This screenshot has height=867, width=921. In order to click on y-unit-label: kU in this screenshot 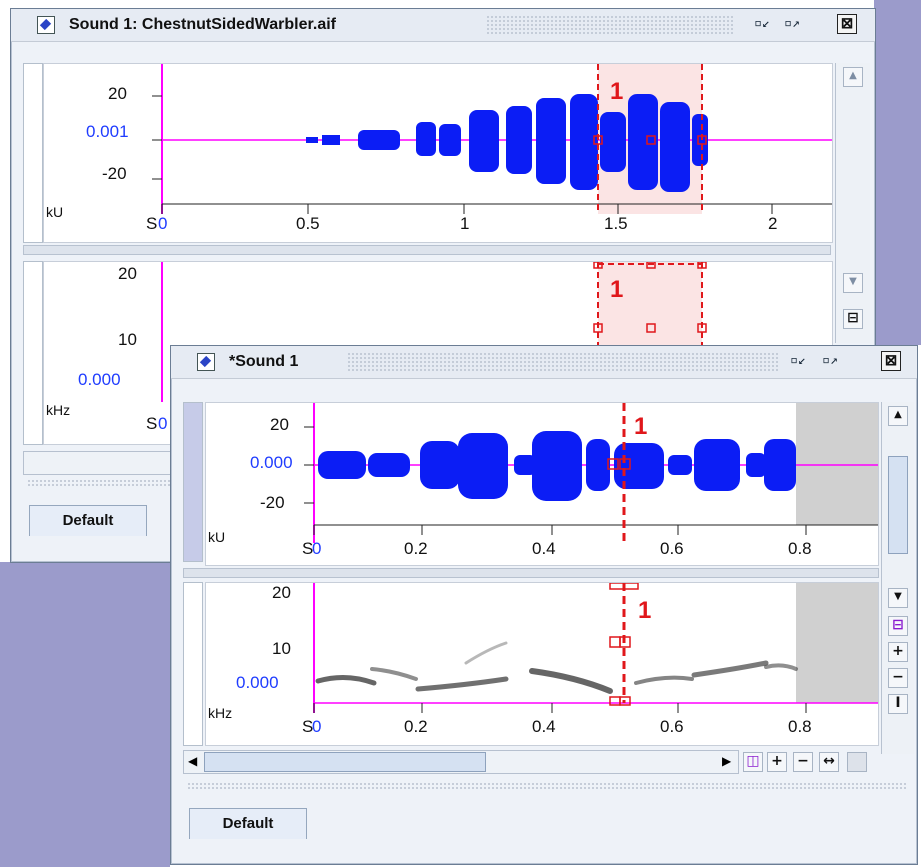, I will do `click(217, 537)`.